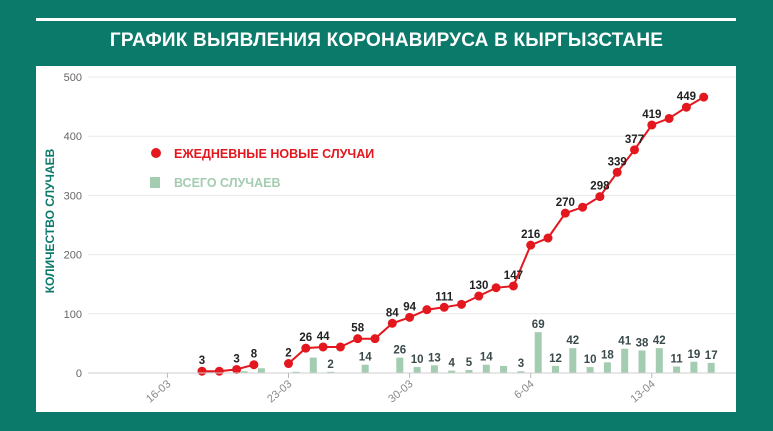 Image resolution: width=773 pixels, height=431 pixels. Describe the element at coordinates (469, 363) in the screenshot. I see `bar-data-label: 5` at that location.